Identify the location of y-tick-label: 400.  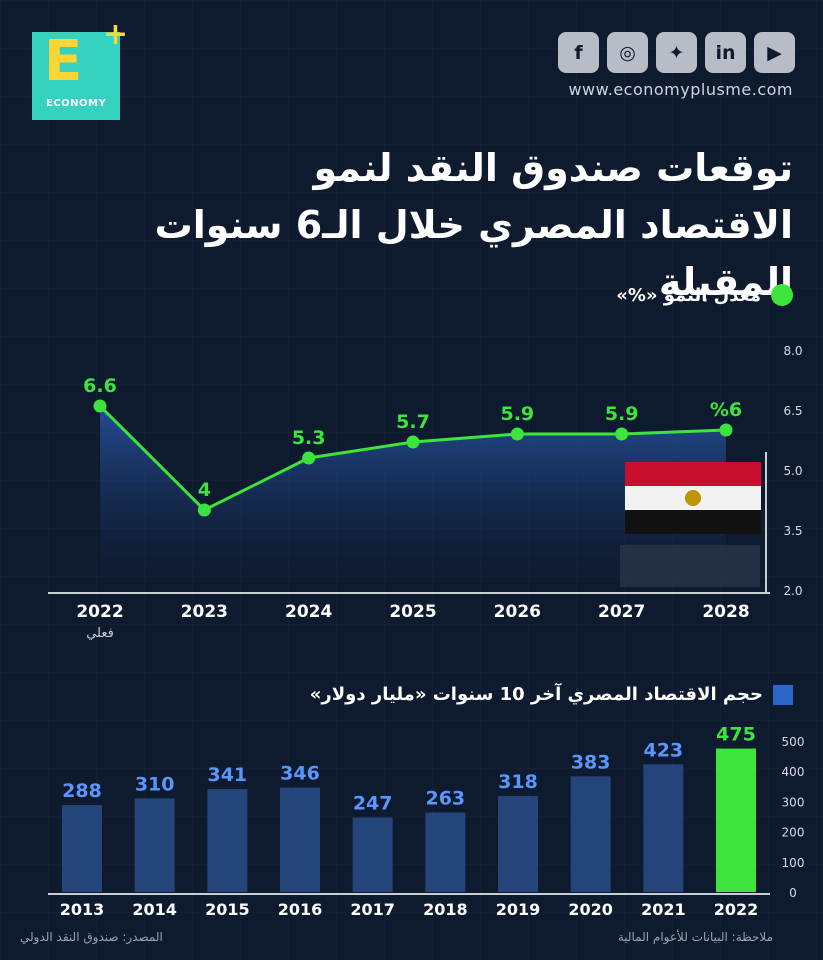
(793, 772).